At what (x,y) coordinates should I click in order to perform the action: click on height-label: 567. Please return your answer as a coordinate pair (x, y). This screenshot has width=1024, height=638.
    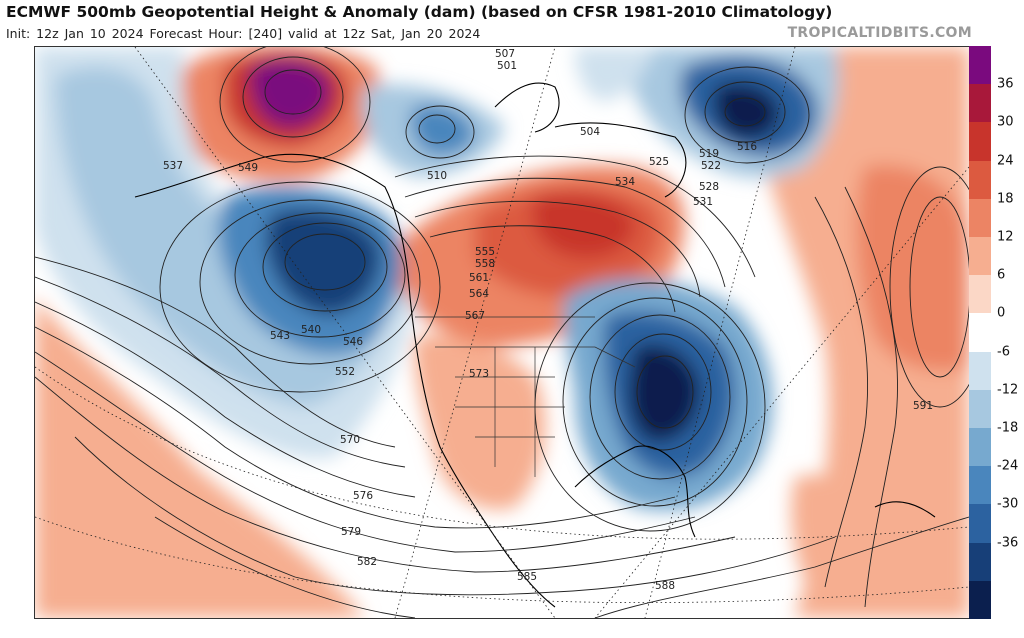
    Looking at the image, I should click on (475, 316).